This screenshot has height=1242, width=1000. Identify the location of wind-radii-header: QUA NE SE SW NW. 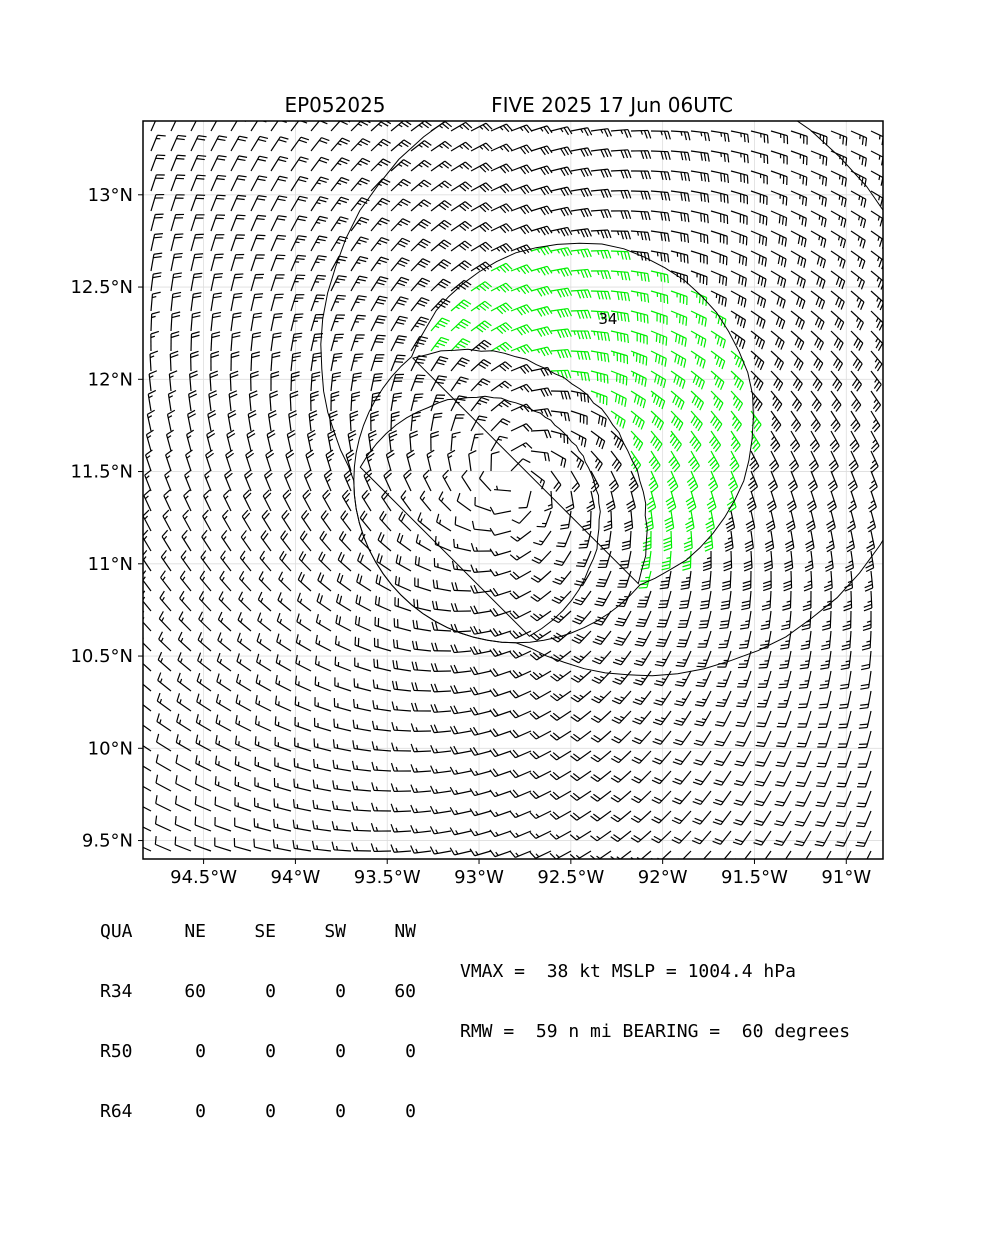
(121, 932).